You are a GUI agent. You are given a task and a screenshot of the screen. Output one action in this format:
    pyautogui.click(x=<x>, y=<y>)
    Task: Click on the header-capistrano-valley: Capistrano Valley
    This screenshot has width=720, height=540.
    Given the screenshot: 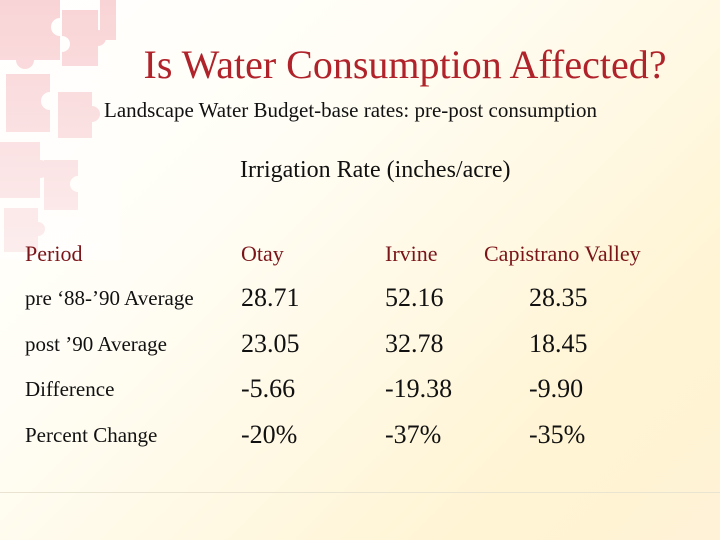 What is the action you would take?
    pyautogui.click(x=562, y=253)
    